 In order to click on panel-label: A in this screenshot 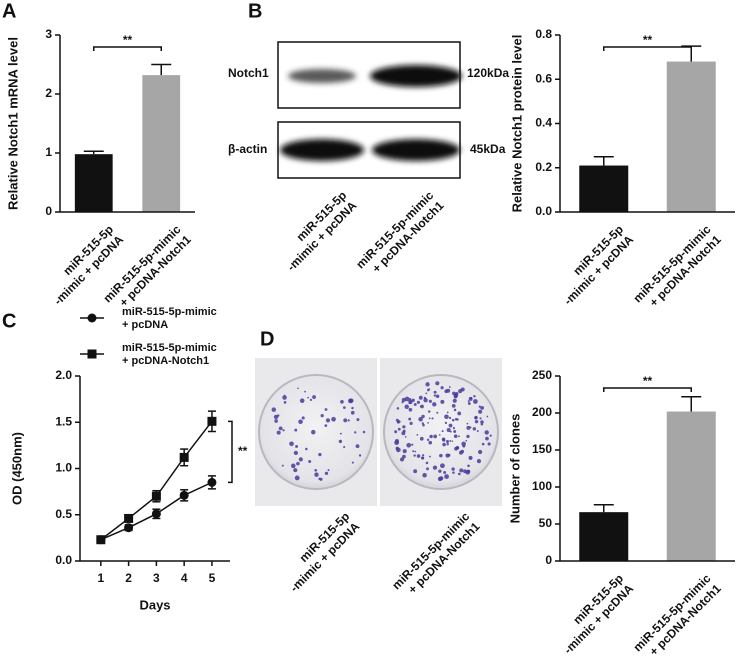, I will do `click(9, 11)`.